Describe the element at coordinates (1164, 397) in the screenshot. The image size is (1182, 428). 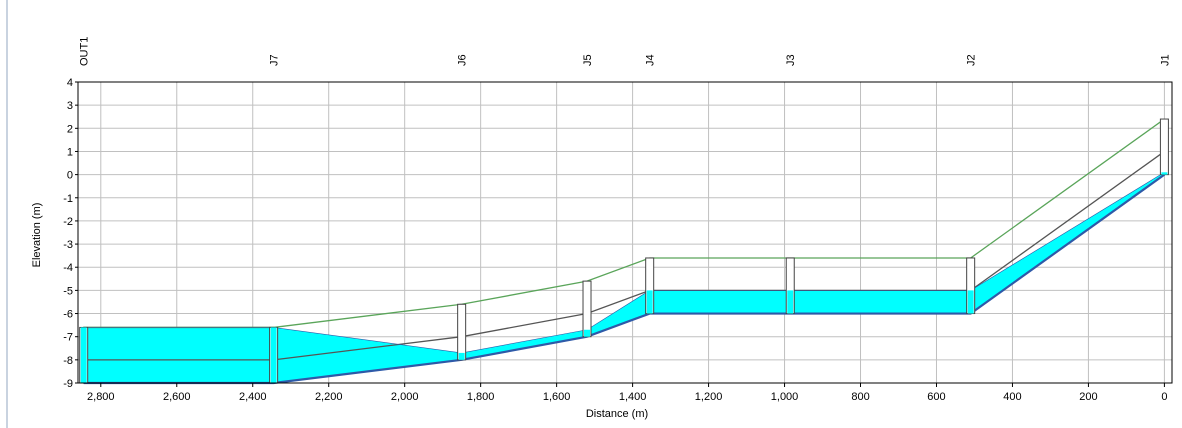
I see `x-tick-label: 0` at that location.